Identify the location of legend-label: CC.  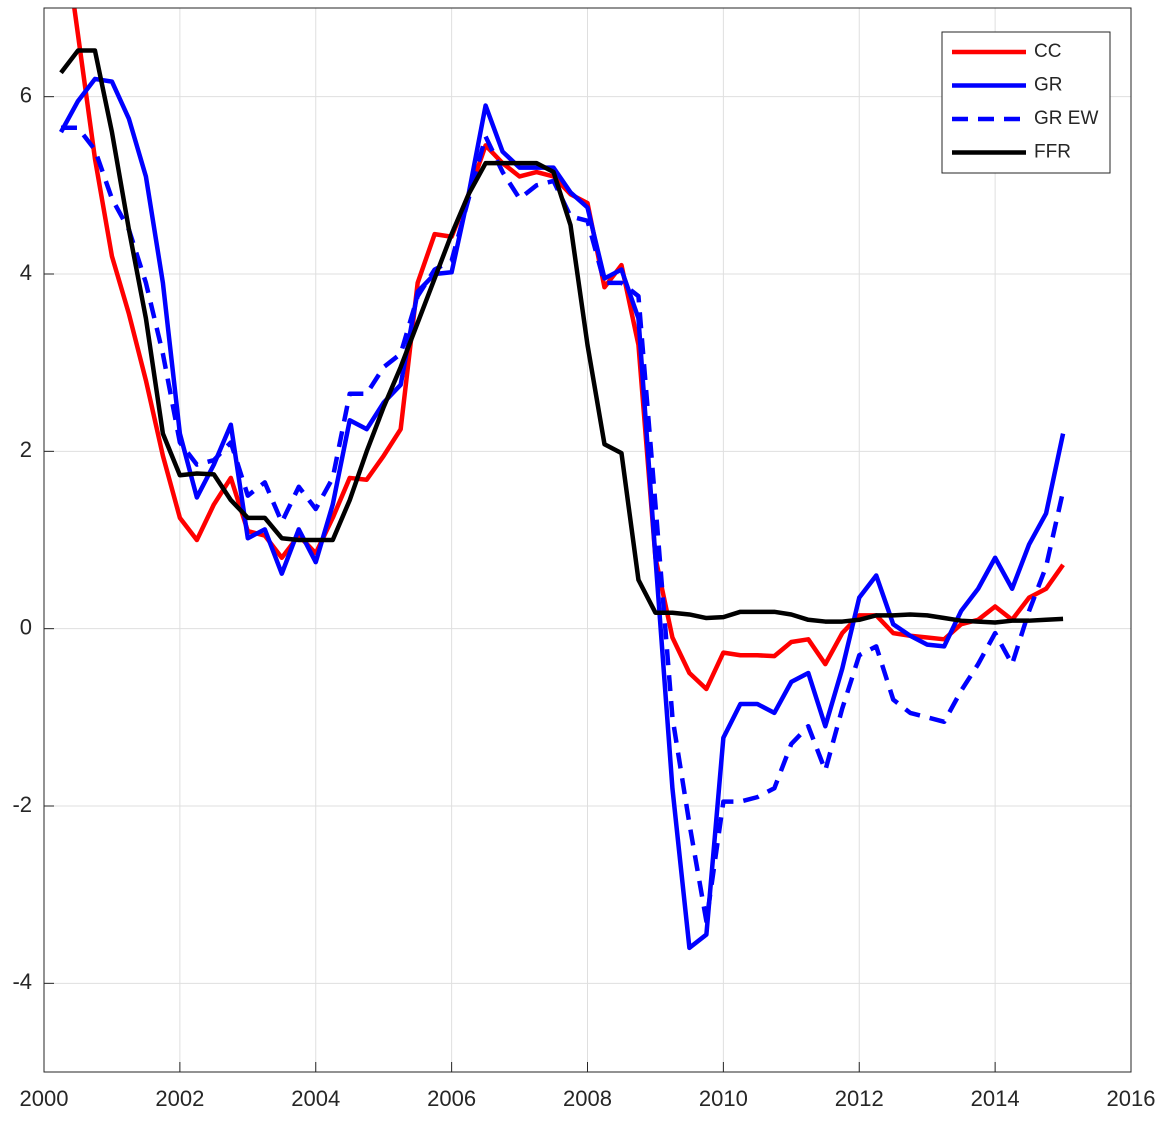
(1047, 51).